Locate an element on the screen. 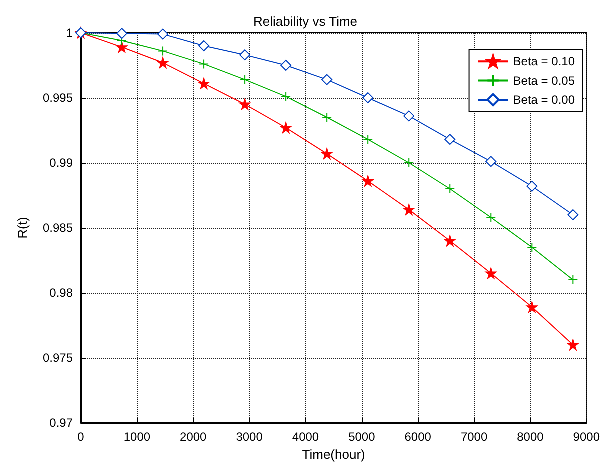 This screenshot has width=611, height=476. x-tick-label: 0 is located at coordinates (81, 437).